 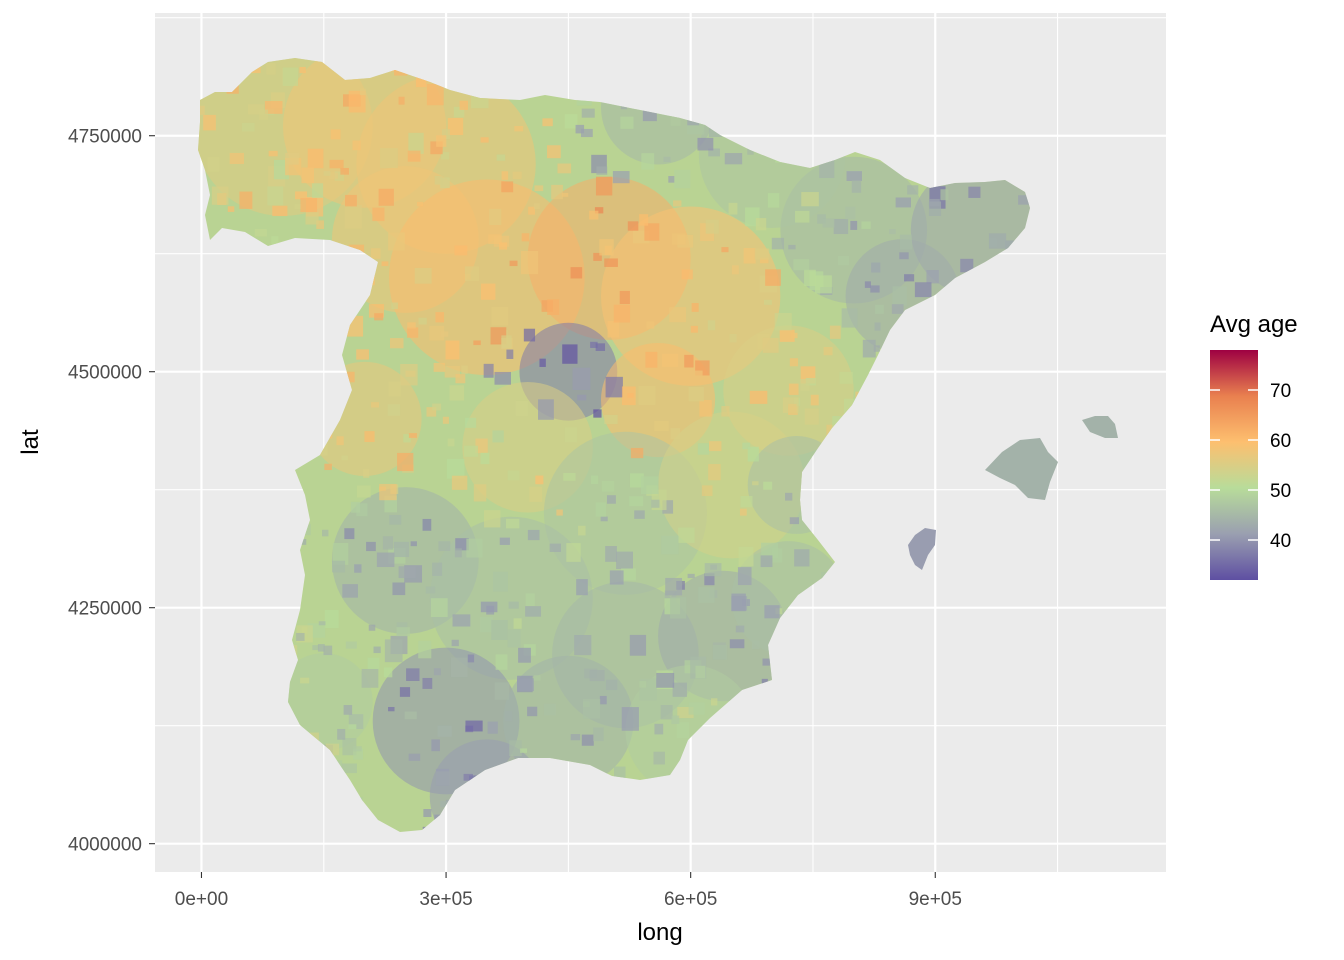 What do you see at coordinates (1254, 445) in the screenshot?
I see `legend: Avg age 40 50 60 70` at bounding box center [1254, 445].